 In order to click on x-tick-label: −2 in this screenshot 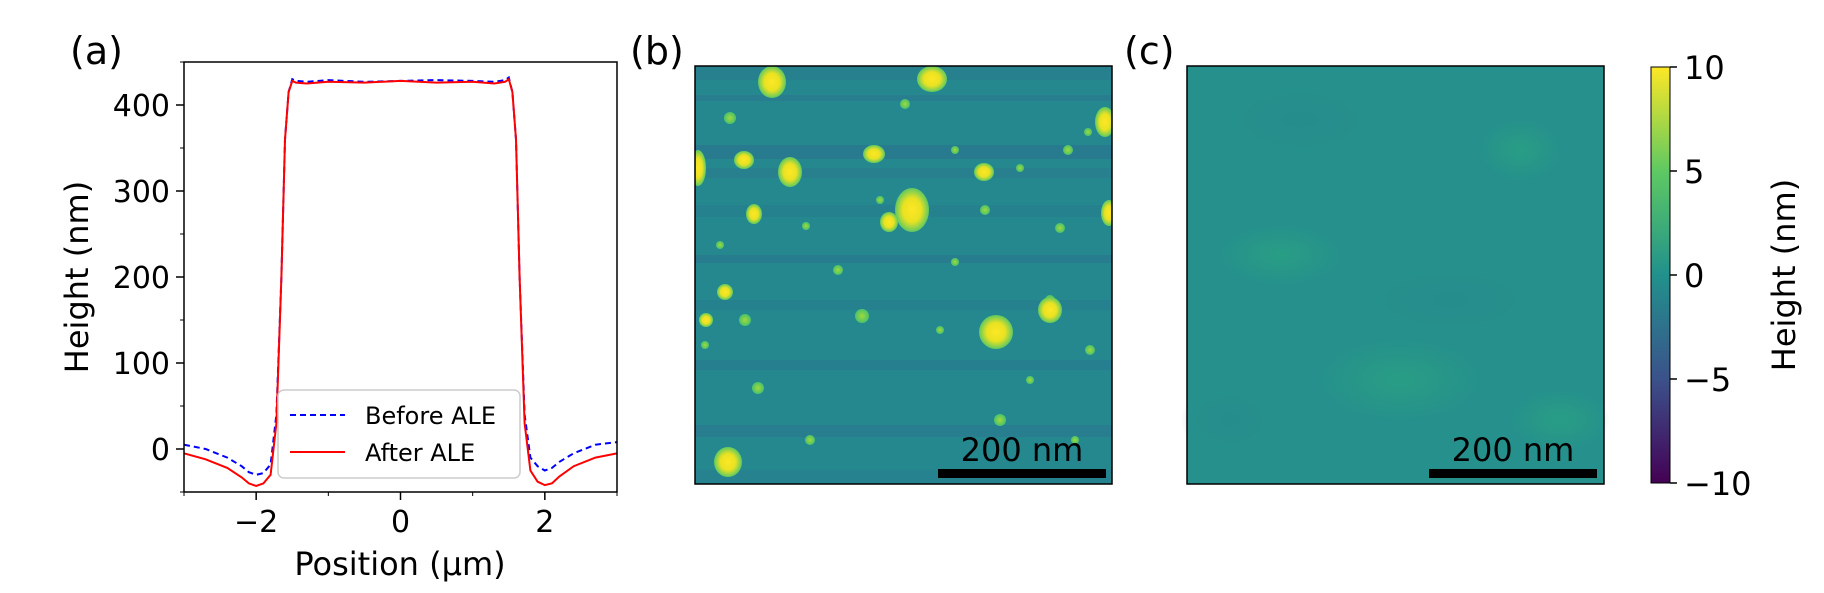, I will do `click(256, 522)`.